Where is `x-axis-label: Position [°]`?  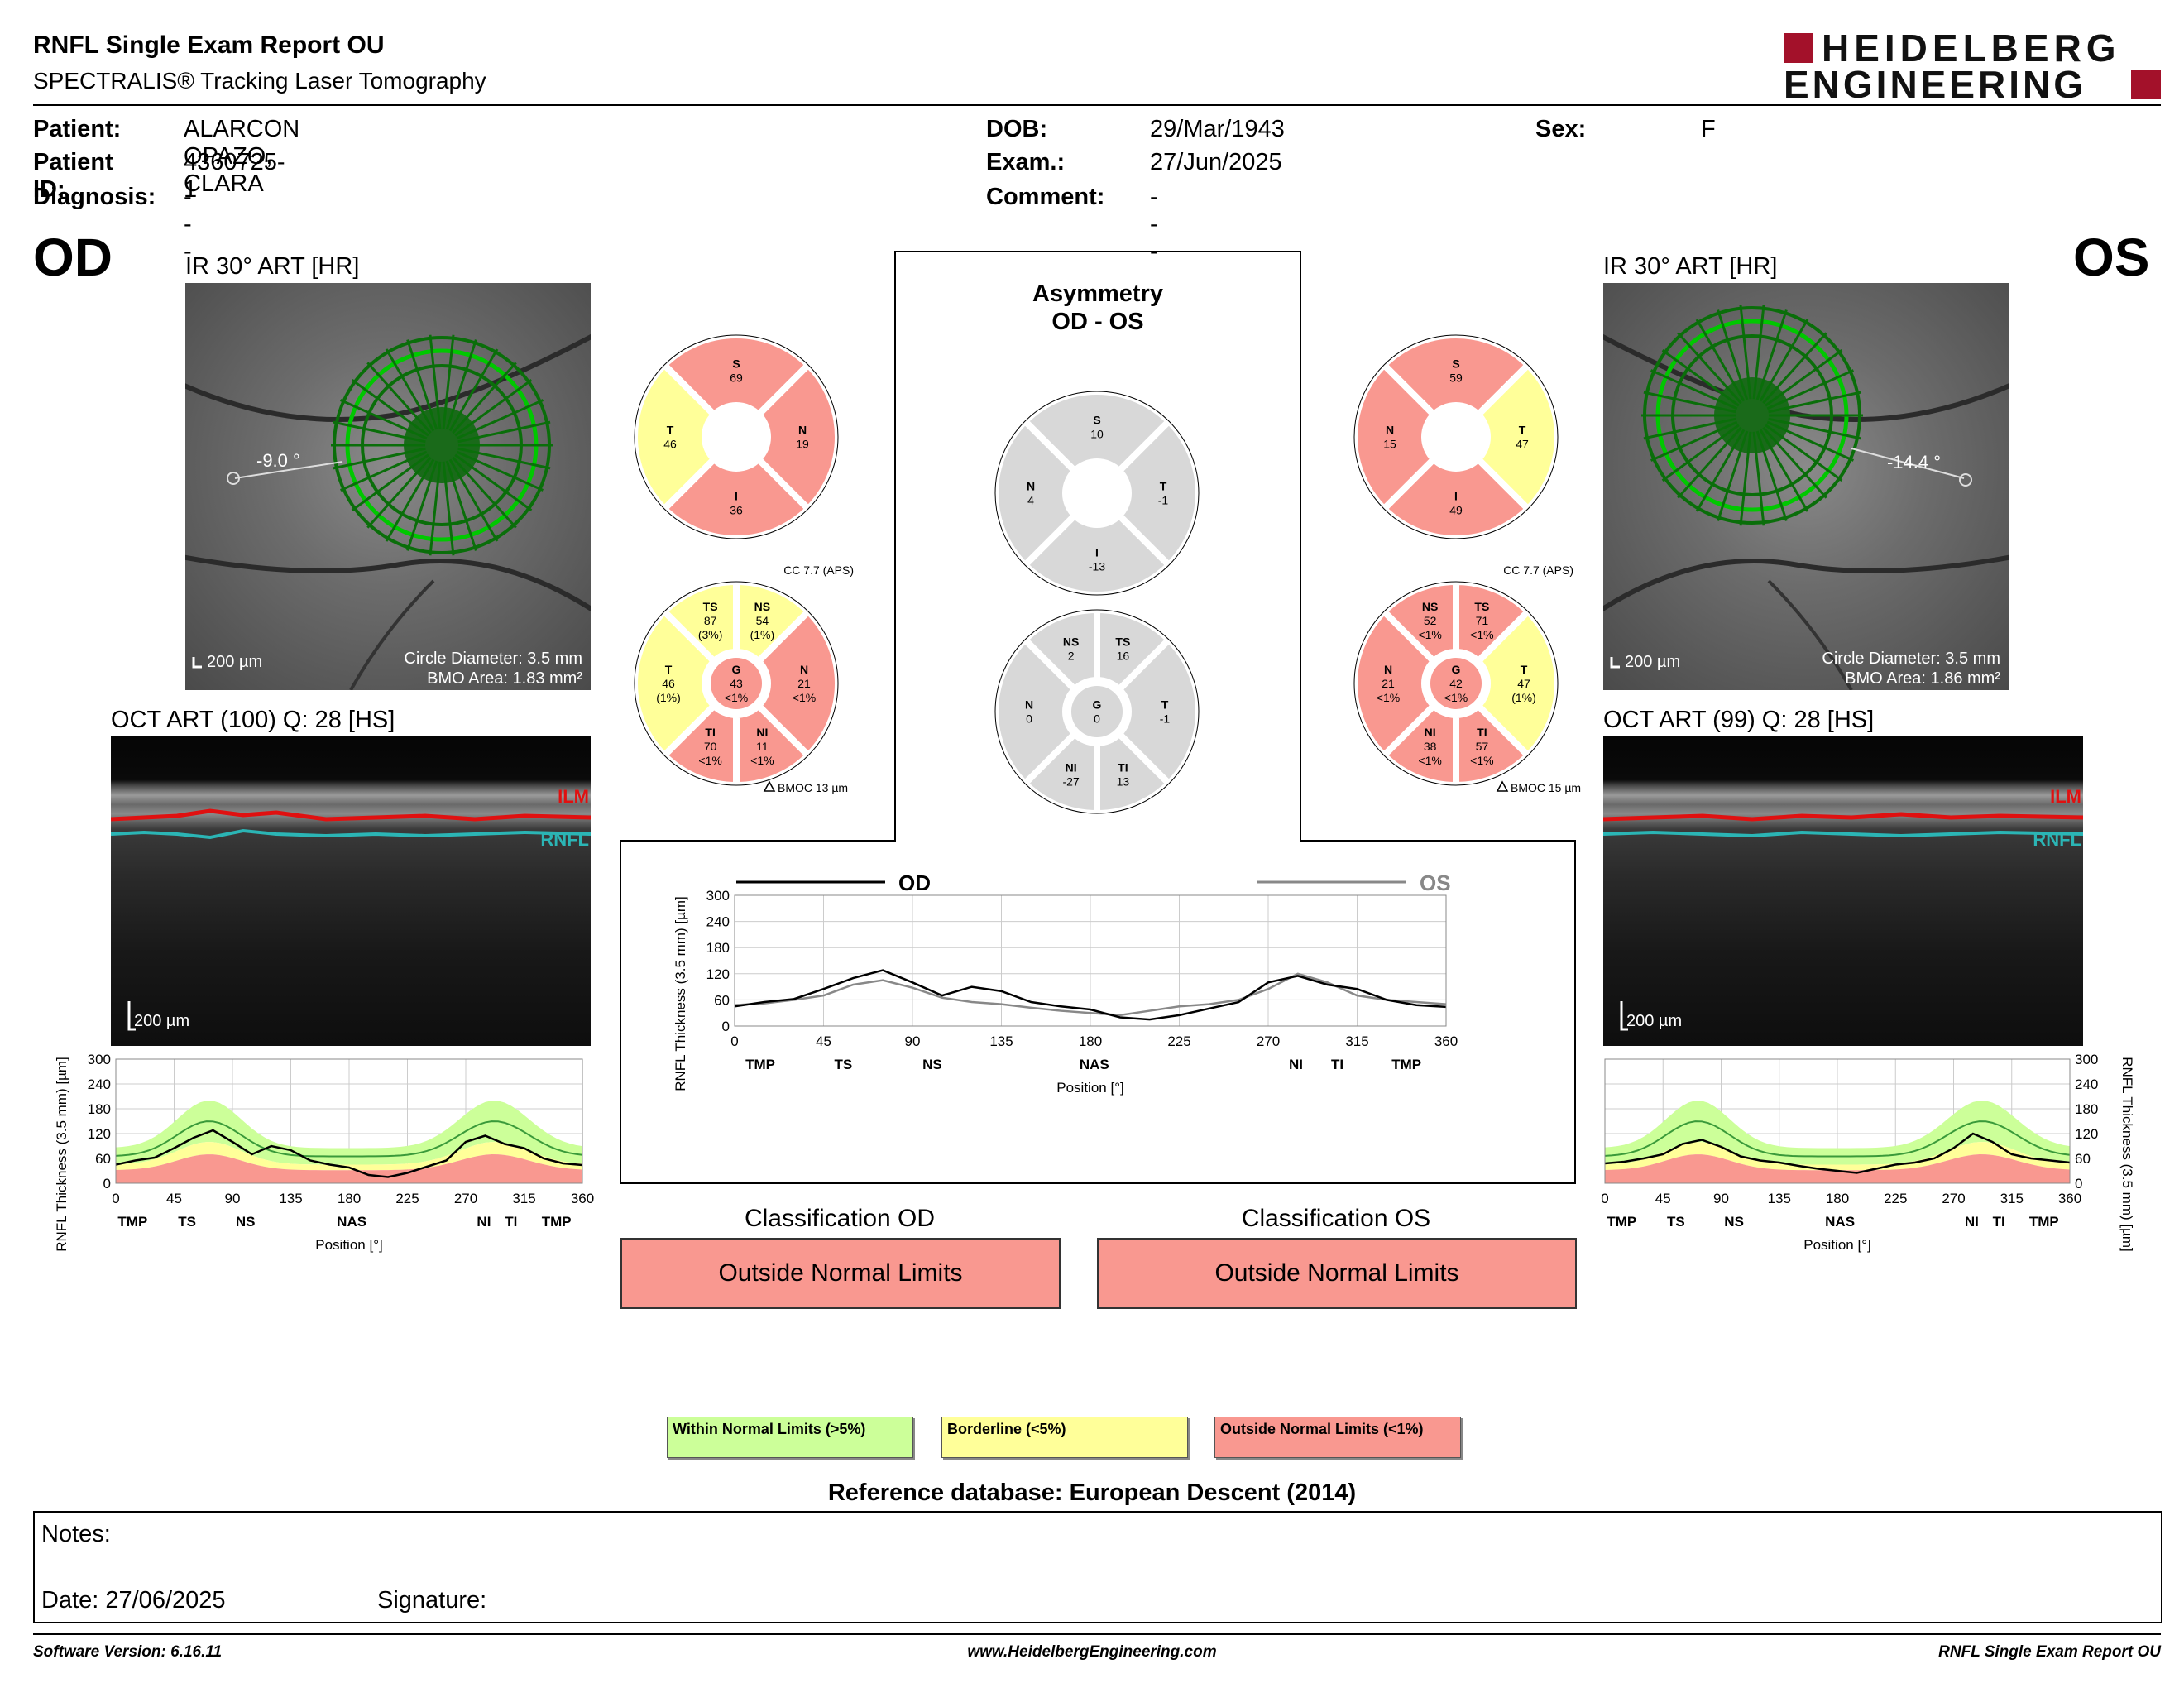 x-axis-label: Position [°] is located at coordinates (1836, 1245).